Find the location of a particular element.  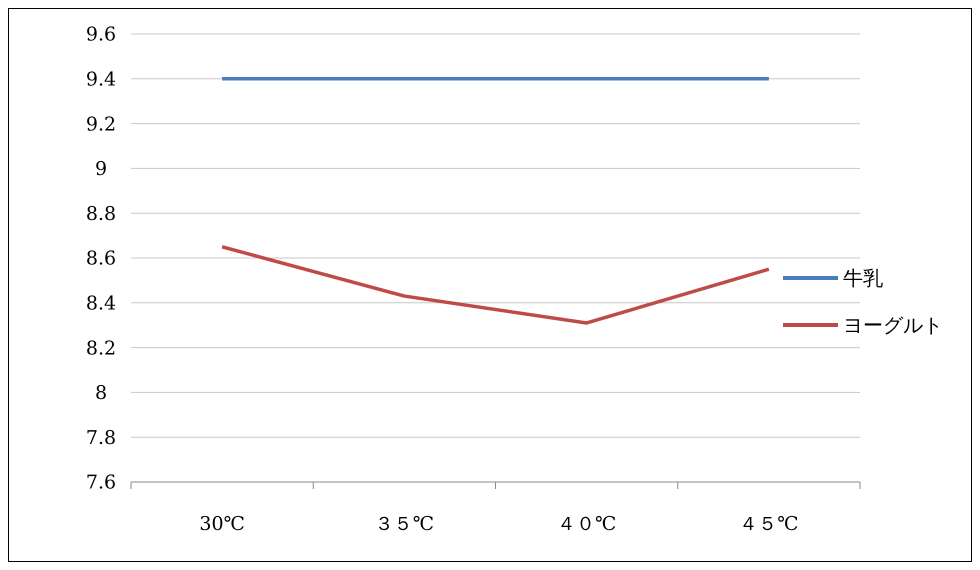

y-tick-label: 9.2 is located at coordinates (101, 124).